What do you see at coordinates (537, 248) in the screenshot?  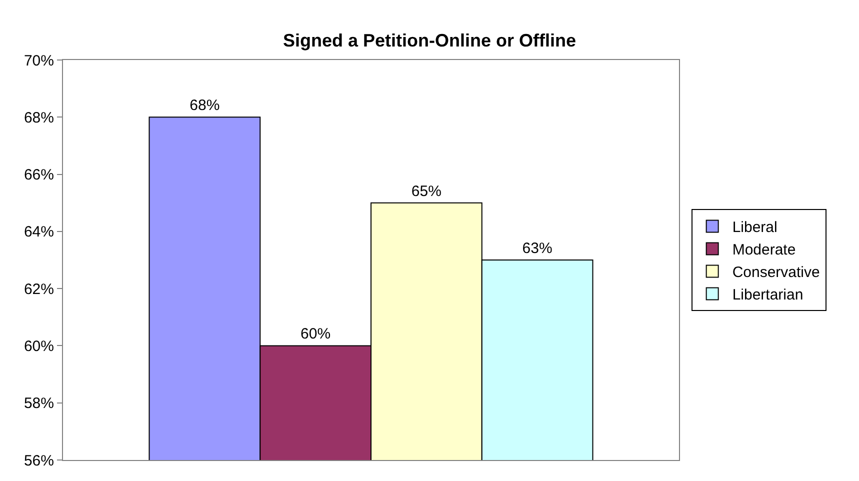 I see `data-label: 63%` at bounding box center [537, 248].